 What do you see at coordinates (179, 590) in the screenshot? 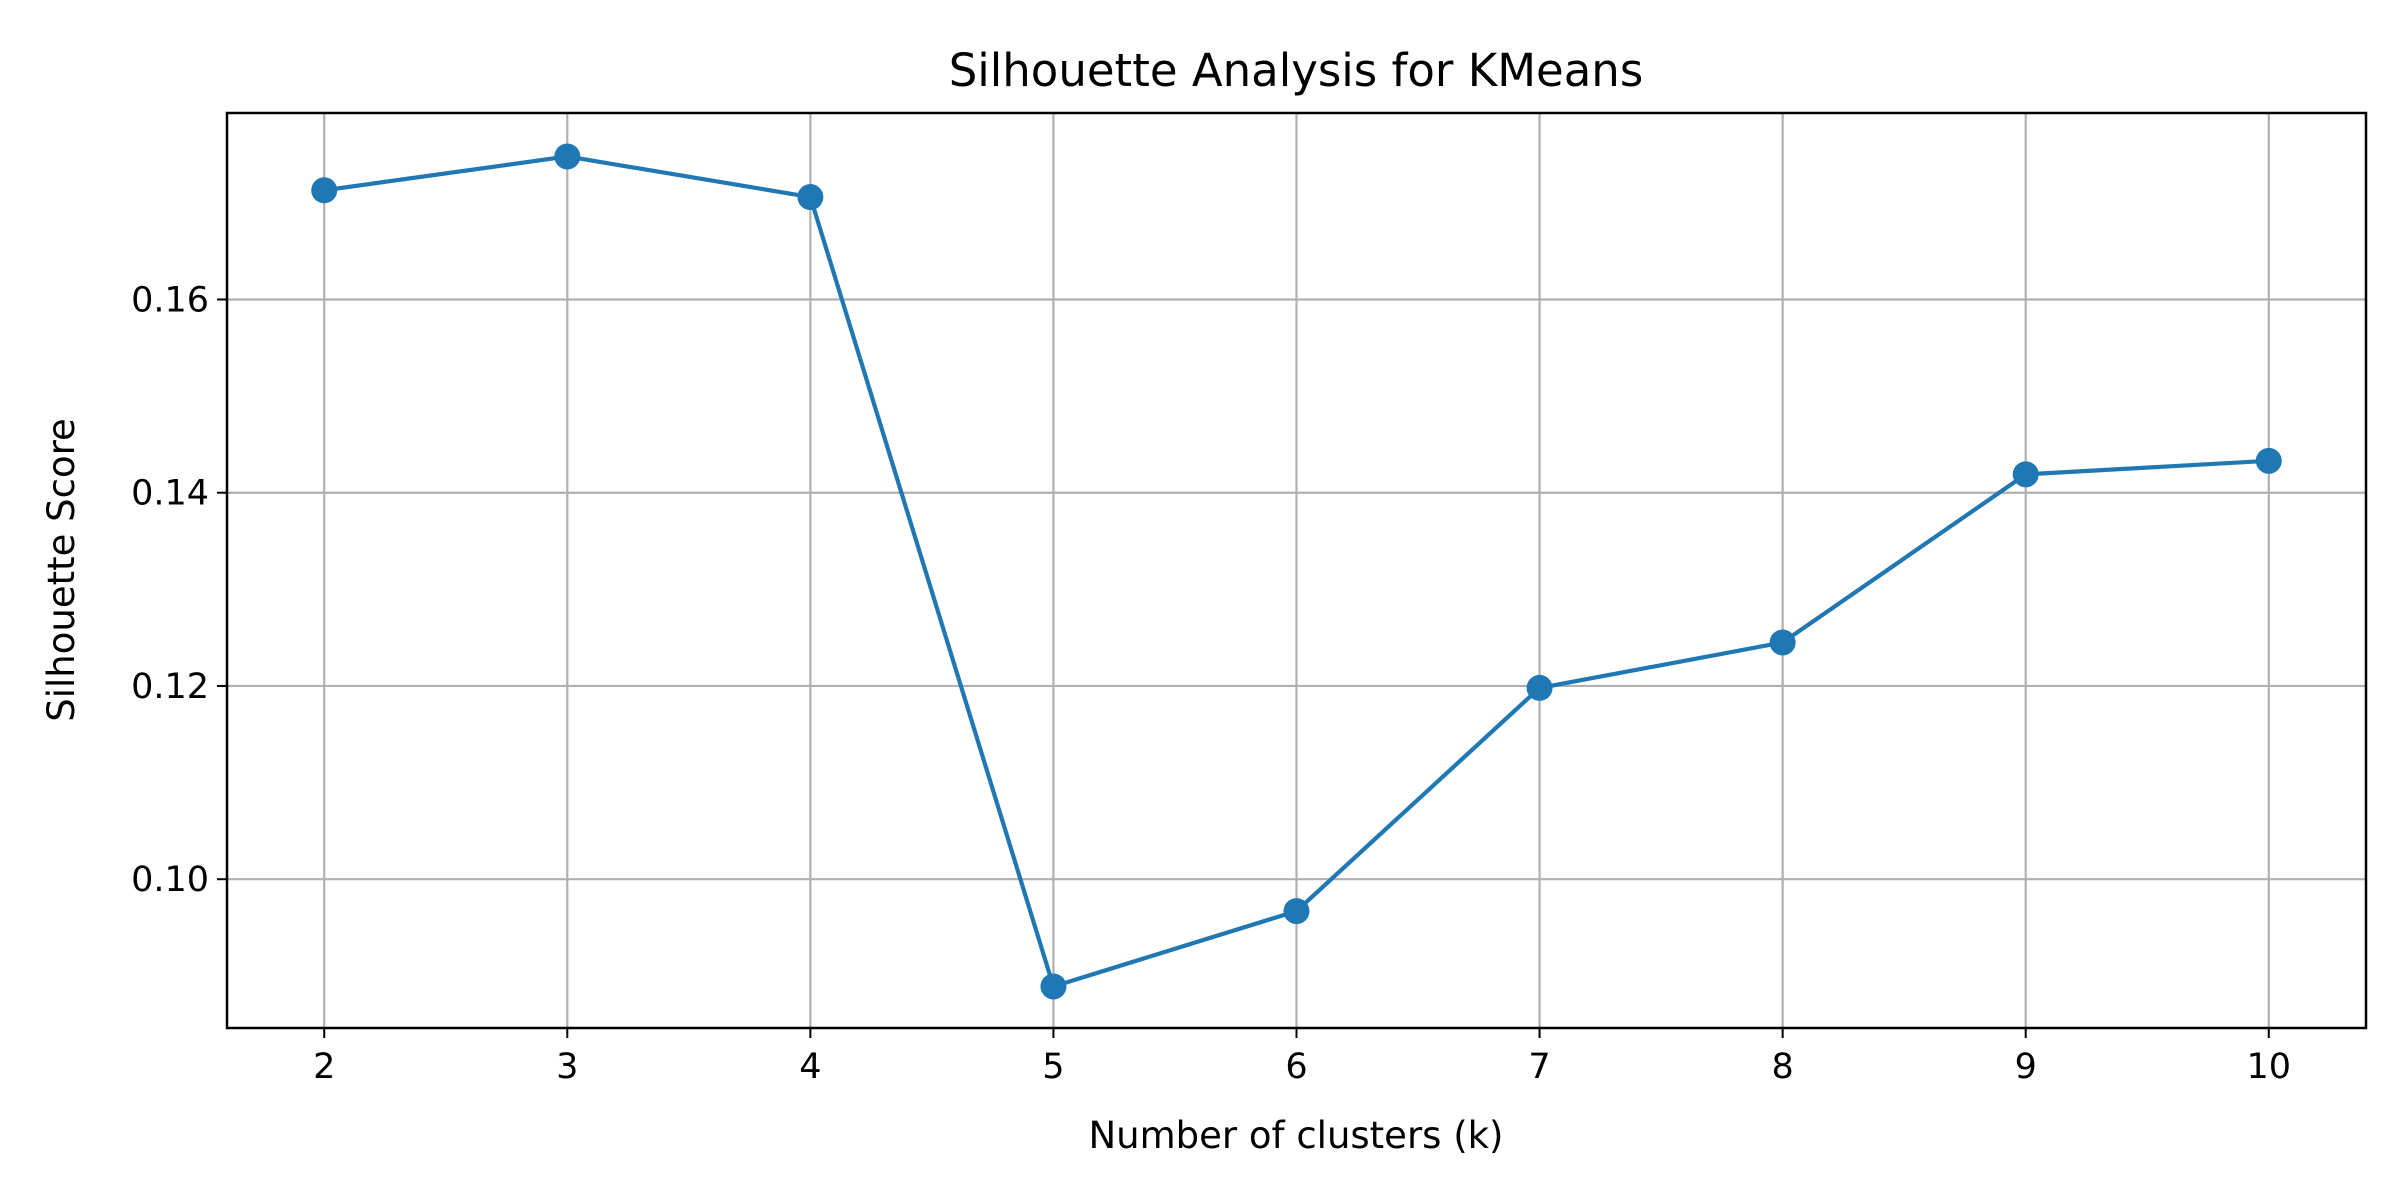
I see `y-axis-ticks: 0.10 0.12 0.14 0.16` at bounding box center [179, 590].